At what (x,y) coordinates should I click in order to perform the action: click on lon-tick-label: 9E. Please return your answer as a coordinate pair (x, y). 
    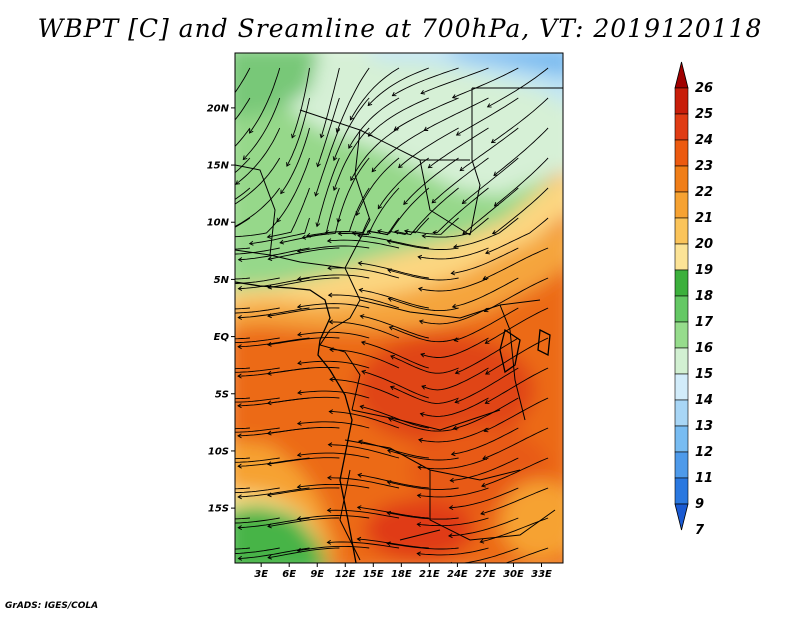
    Looking at the image, I should click on (317, 574).